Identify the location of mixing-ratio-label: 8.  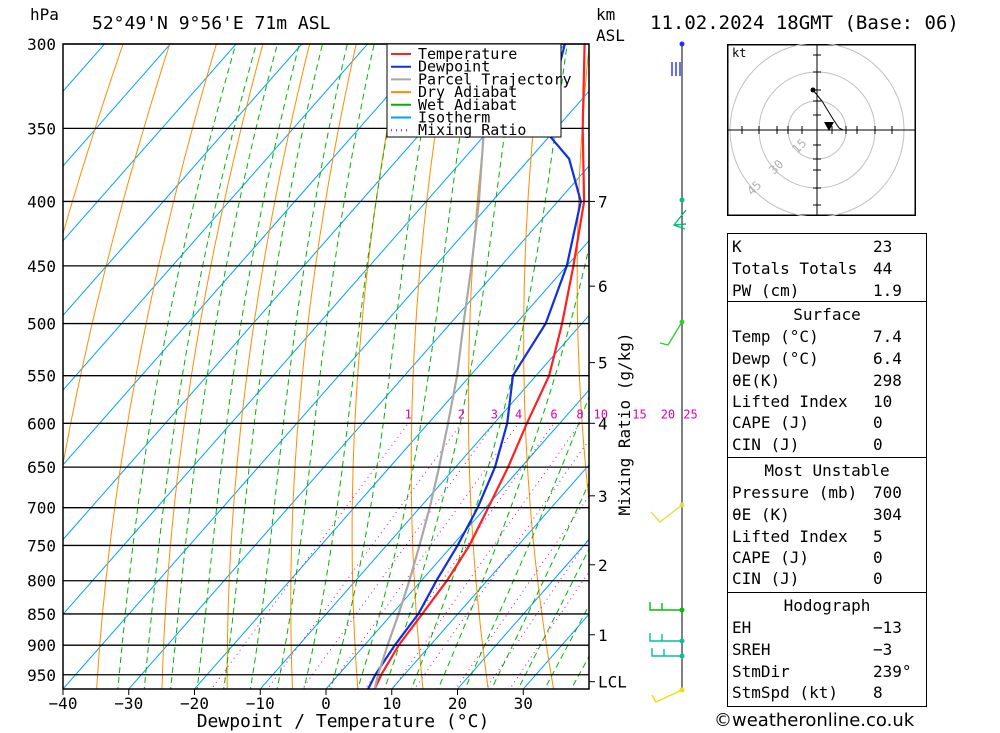
(579, 414).